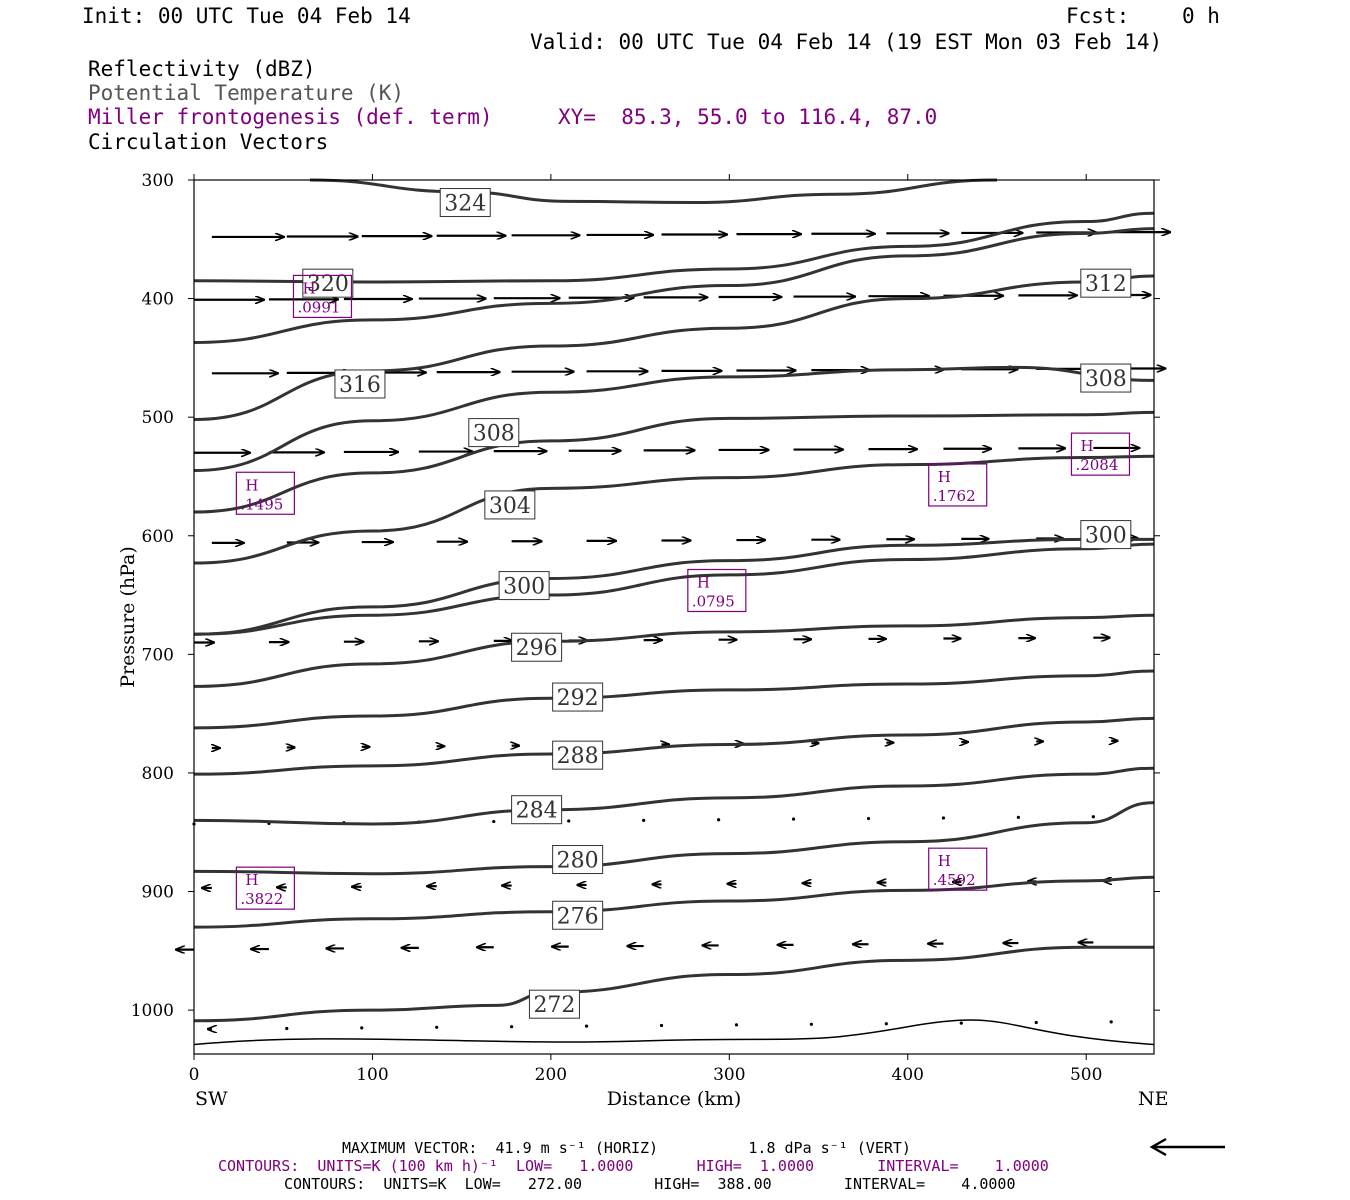  I want to click on y-axis-title: Pressure (hPa), so click(128, 617).